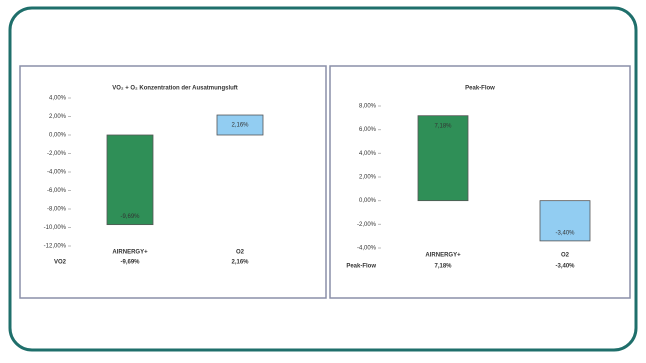 The height and width of the screenshot is (363, 646). Describe the element at coordinates (60, 263) in the screenshot. I see `table-row-label: VO2` at that location.